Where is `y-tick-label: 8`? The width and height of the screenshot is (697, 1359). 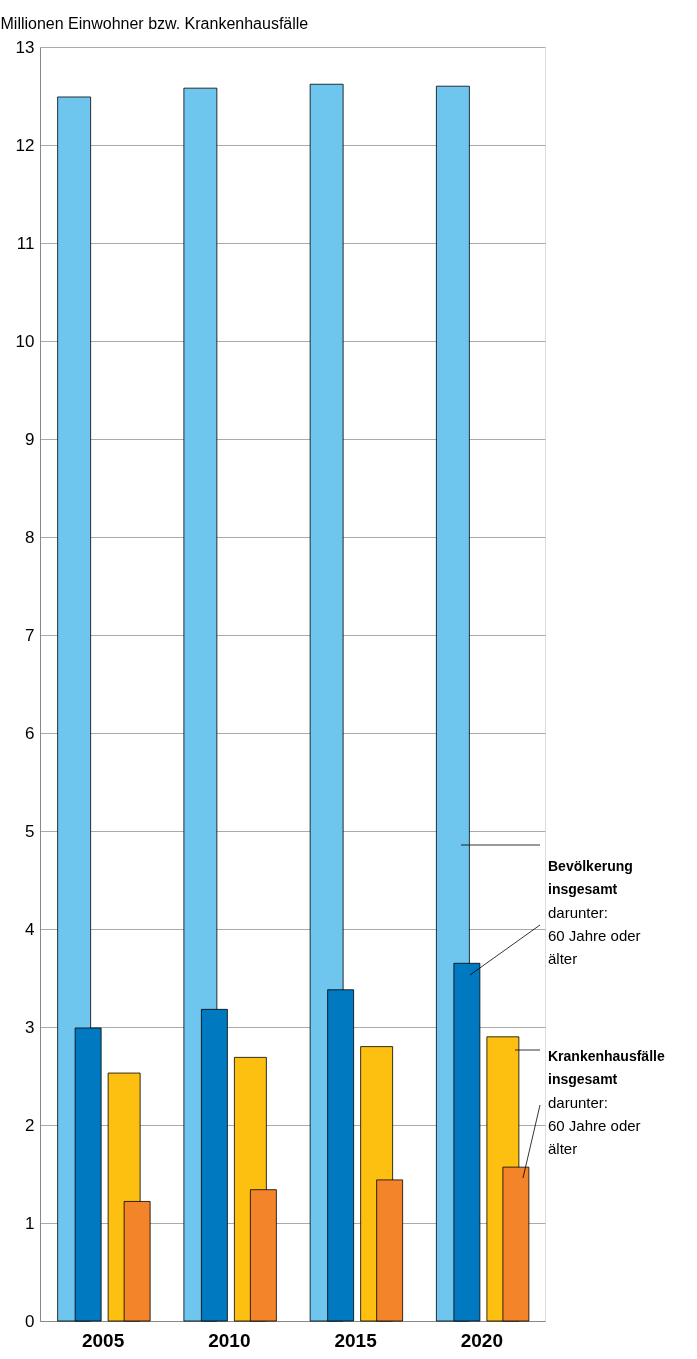 y-tick-label: 8 is located at coordinates (30, 537).